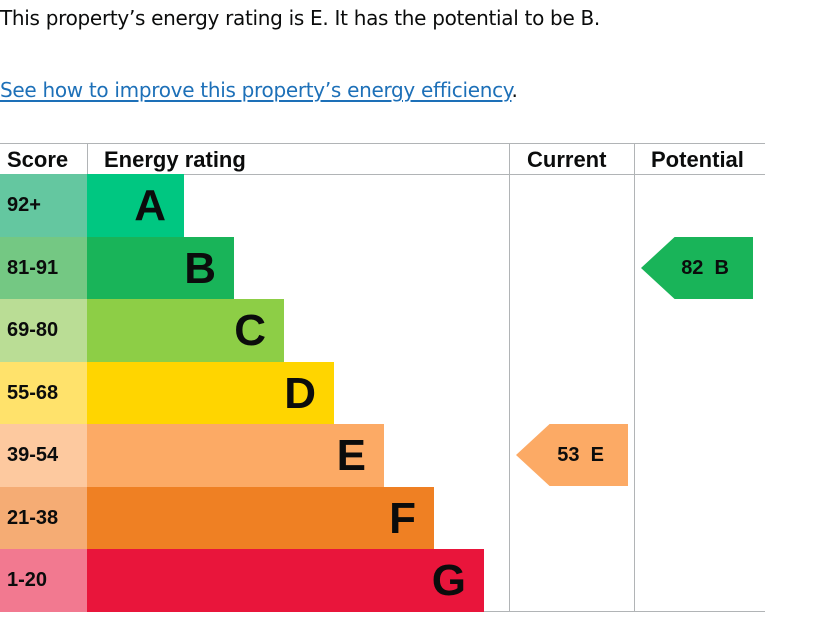  Describe the element at coordinates (210, 392) in the screenshot. I see `band-bar-d: D` at that location.